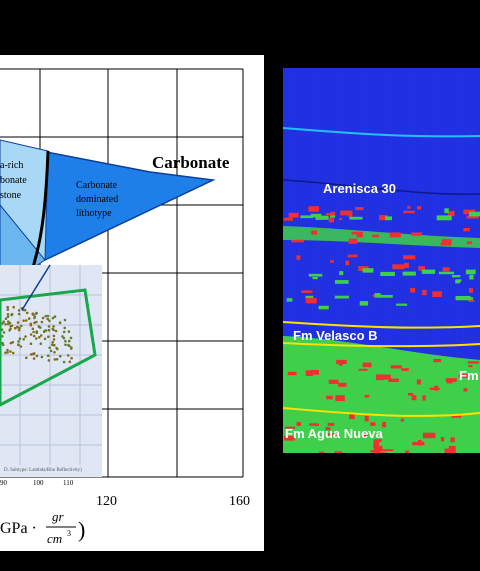  I want to click on x-unit-numerator: gr, so click(58, 516).